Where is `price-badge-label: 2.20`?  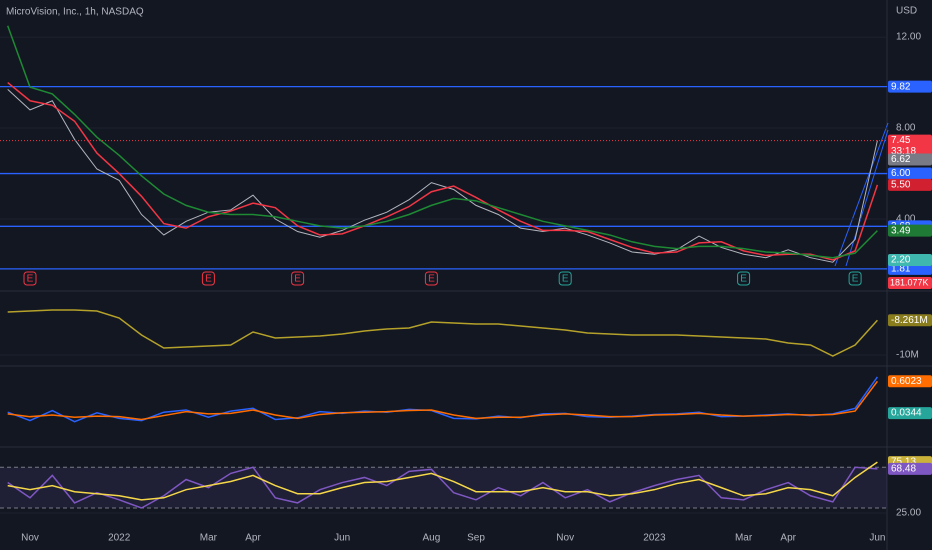 price-badge-label: 2.20 is located at coordinates (901, 260).